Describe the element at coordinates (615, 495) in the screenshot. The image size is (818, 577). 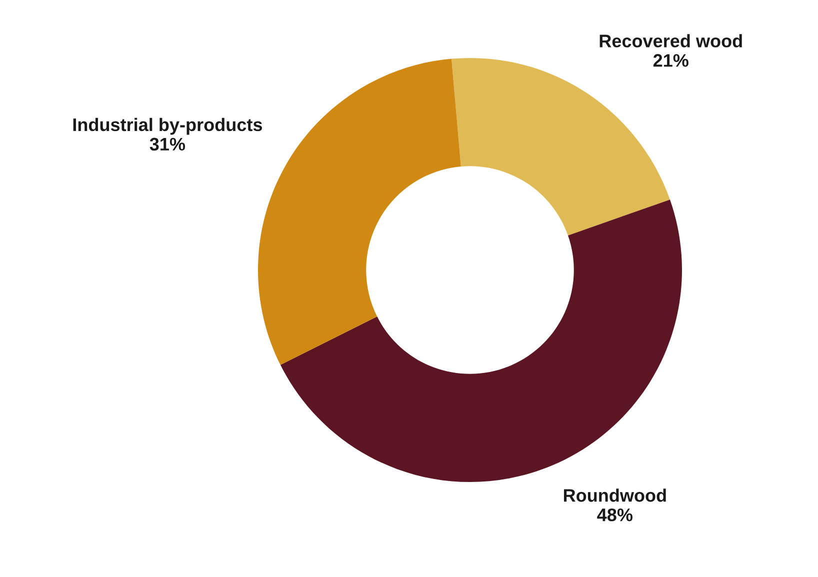
I see `slice-label: Roundwood` at that location.